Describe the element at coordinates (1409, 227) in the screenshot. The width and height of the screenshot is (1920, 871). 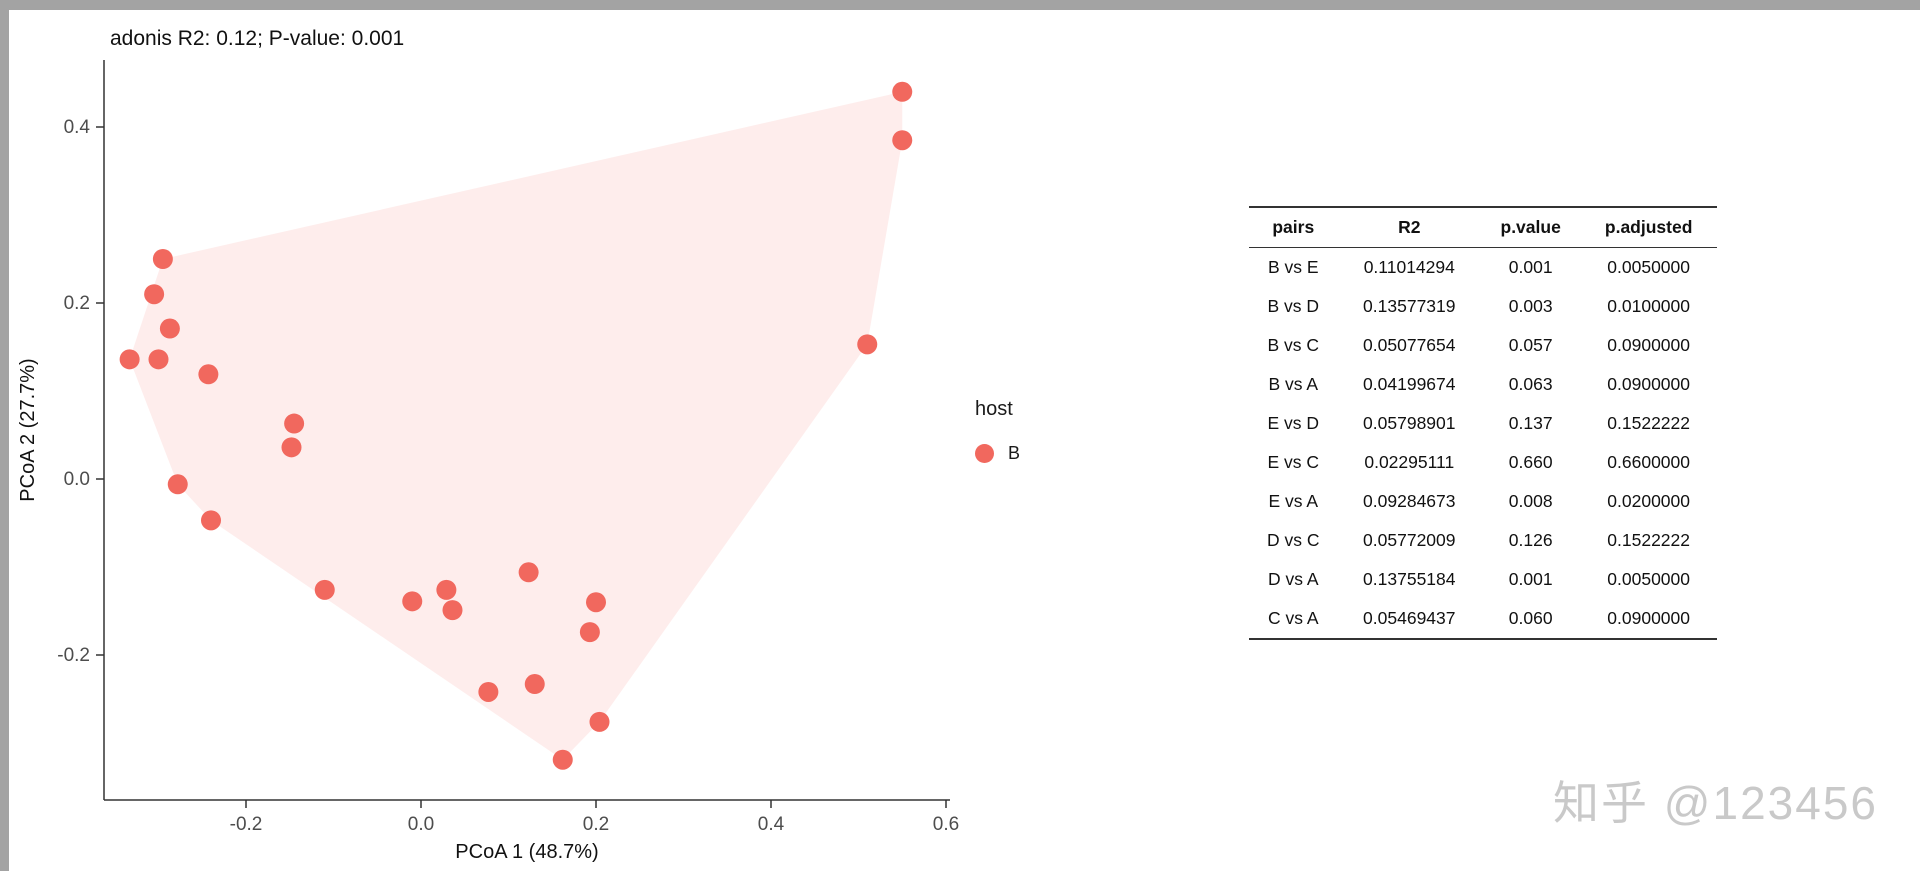
I see `table-column-header: R2` at that location.